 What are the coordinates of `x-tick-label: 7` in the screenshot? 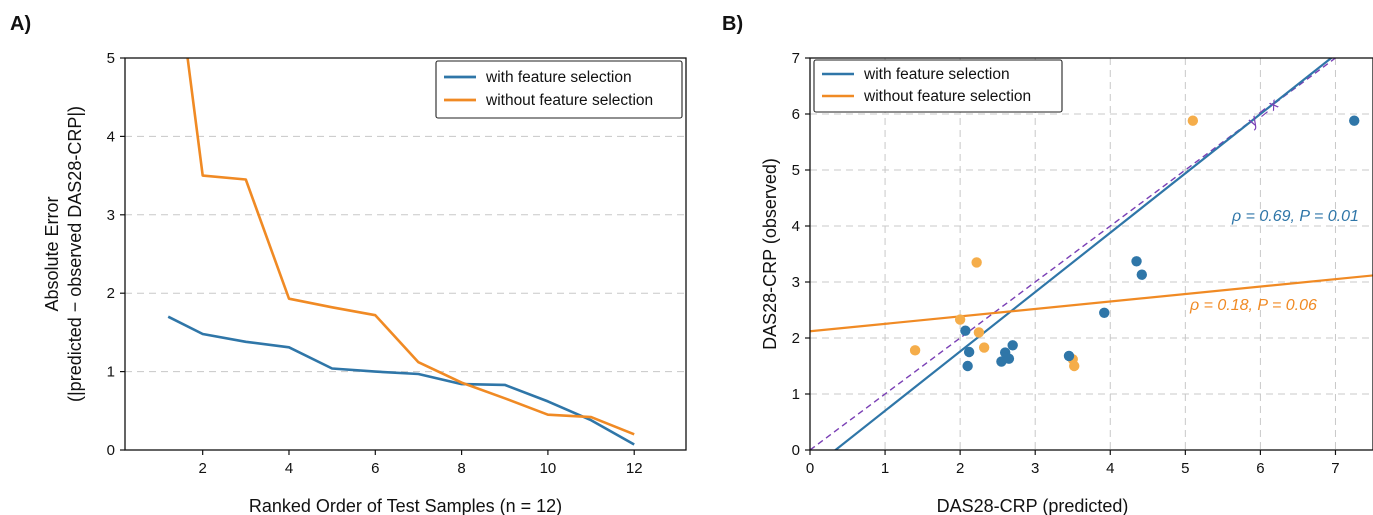 It's located at (1335, 468).